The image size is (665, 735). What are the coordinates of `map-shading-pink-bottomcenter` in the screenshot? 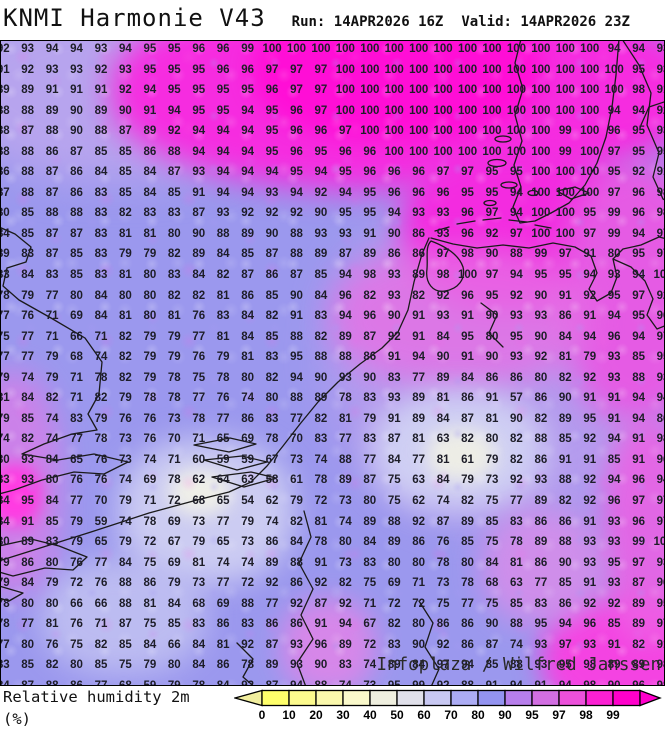 It's located at (328, 642).